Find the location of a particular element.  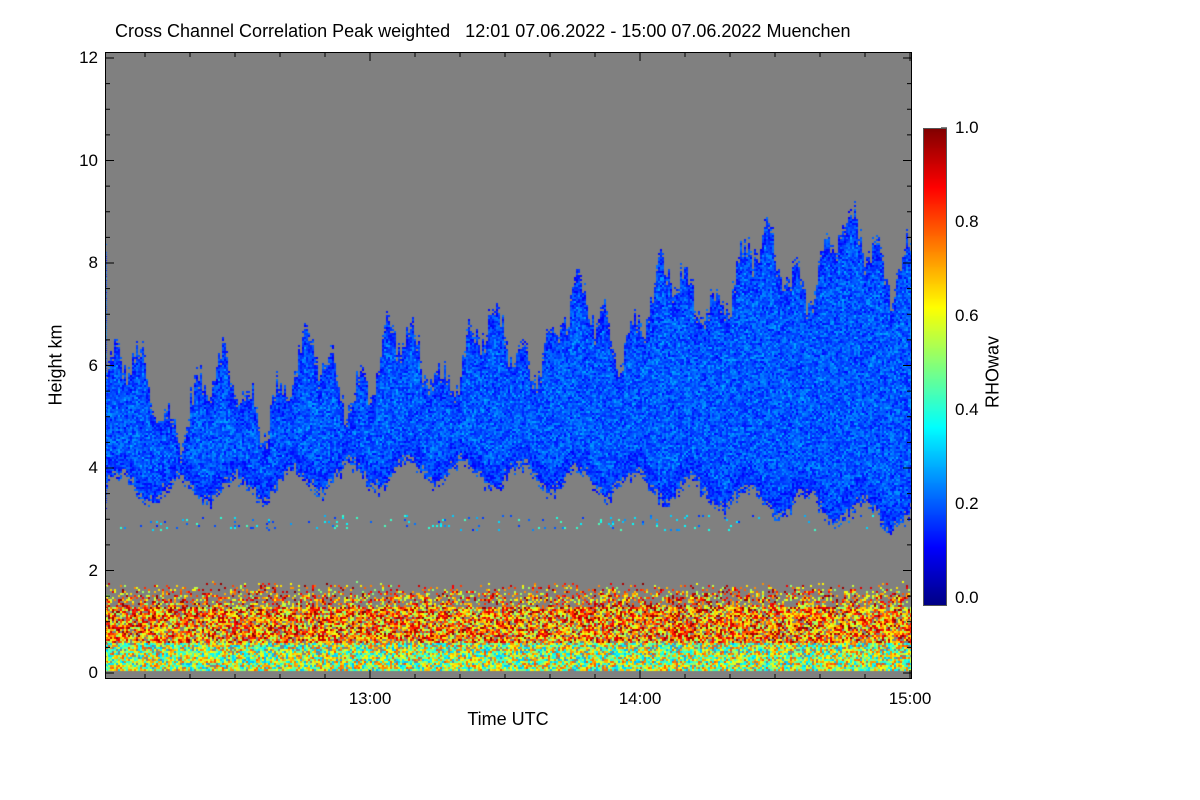

x-tick-label: 13:00 is located at coordinates (370, 698).